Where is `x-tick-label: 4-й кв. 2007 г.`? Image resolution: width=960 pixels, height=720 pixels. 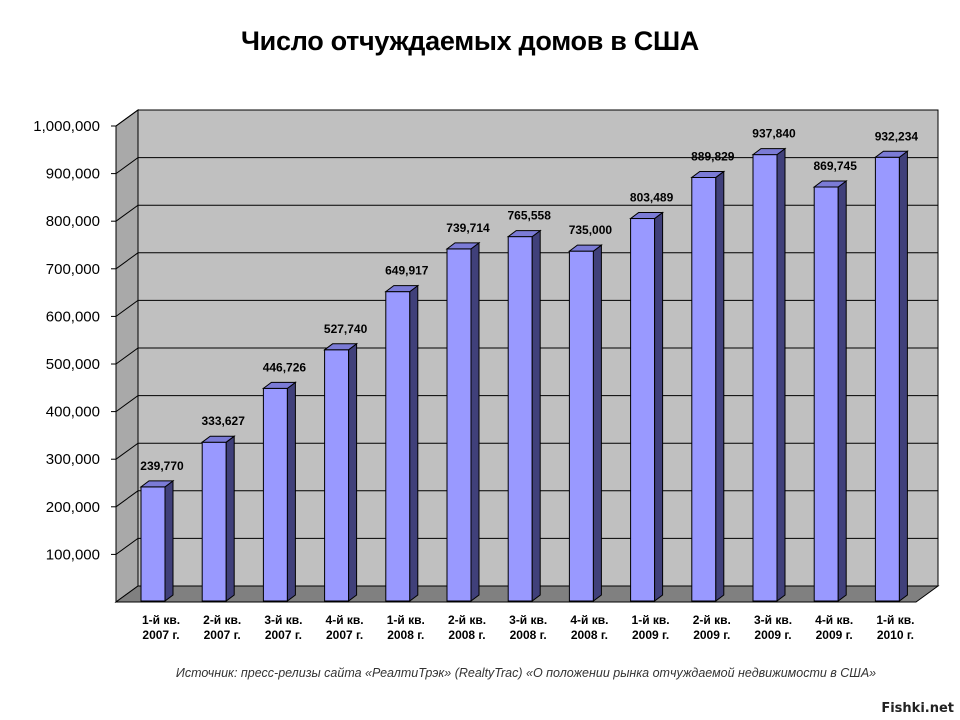 x-tick-label: 4-й кв. 2007 г. is located at coordinates (345, 627).